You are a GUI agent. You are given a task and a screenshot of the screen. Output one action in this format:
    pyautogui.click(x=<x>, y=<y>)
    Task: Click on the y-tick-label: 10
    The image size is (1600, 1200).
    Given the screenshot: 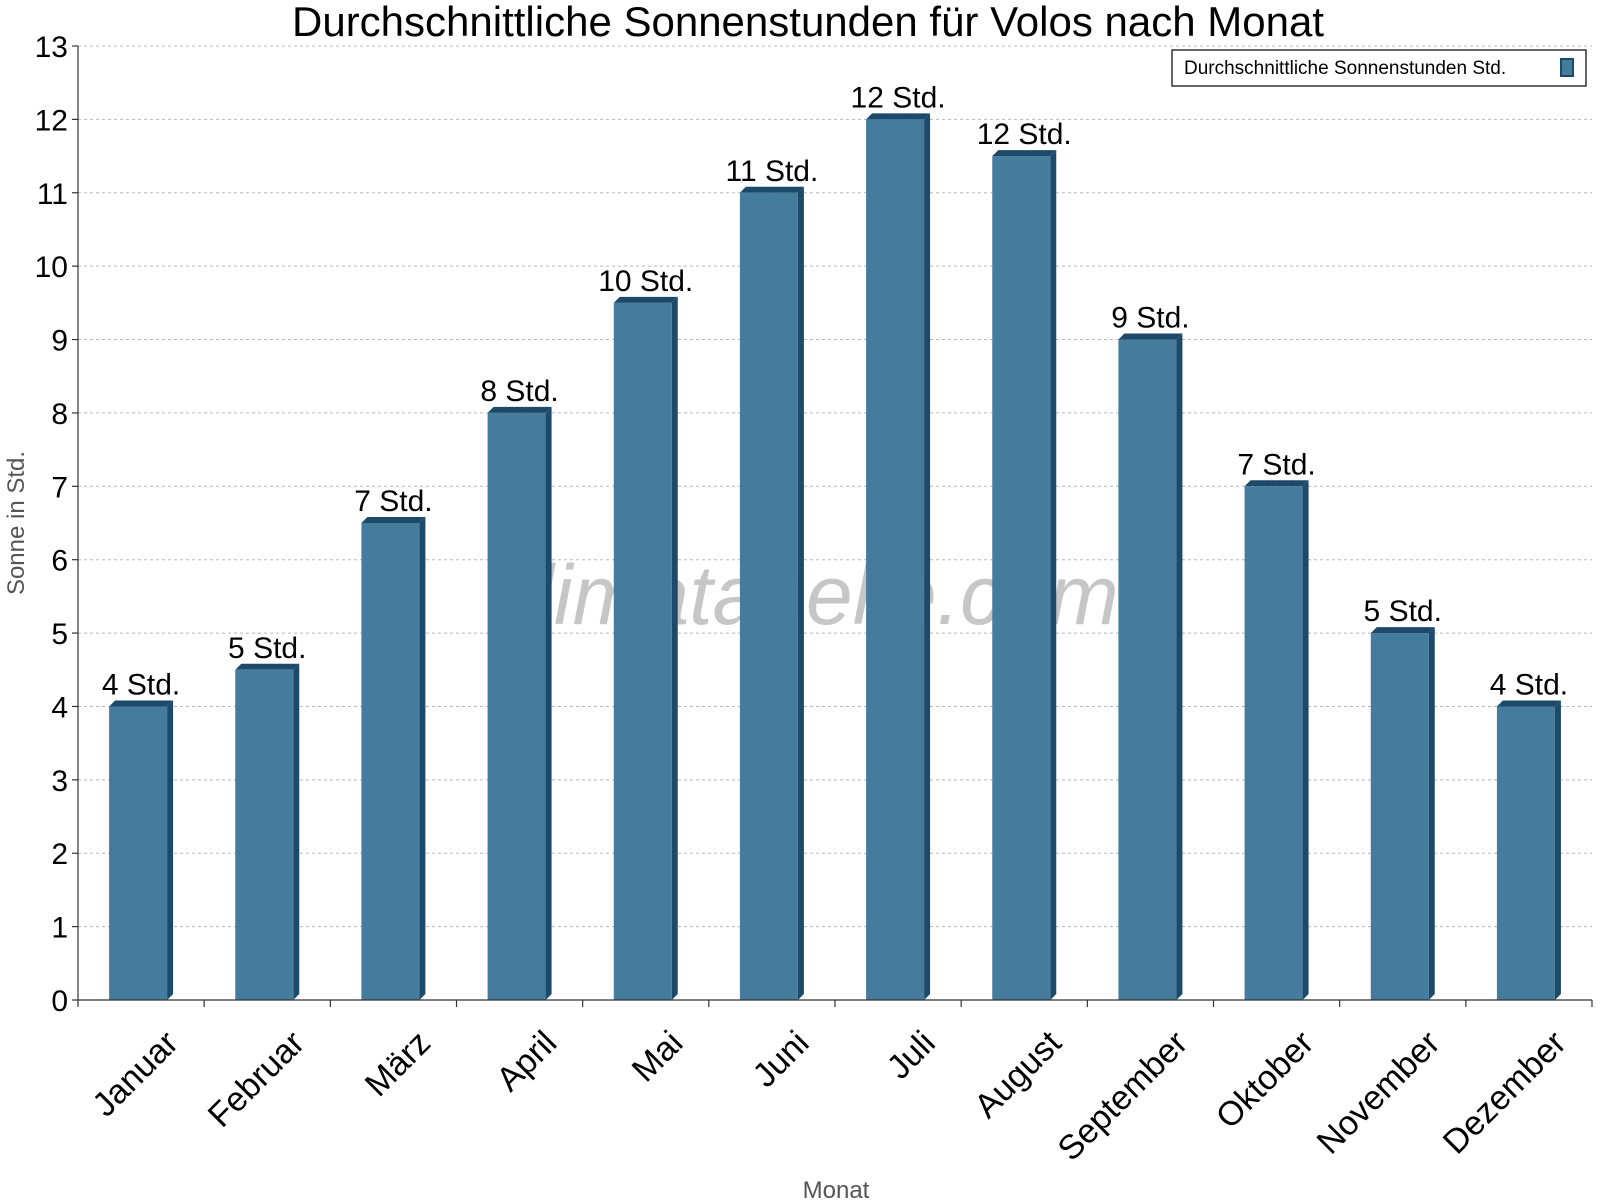 What is the action you would take?
    pyautogui.click(x=51, y=267)
    